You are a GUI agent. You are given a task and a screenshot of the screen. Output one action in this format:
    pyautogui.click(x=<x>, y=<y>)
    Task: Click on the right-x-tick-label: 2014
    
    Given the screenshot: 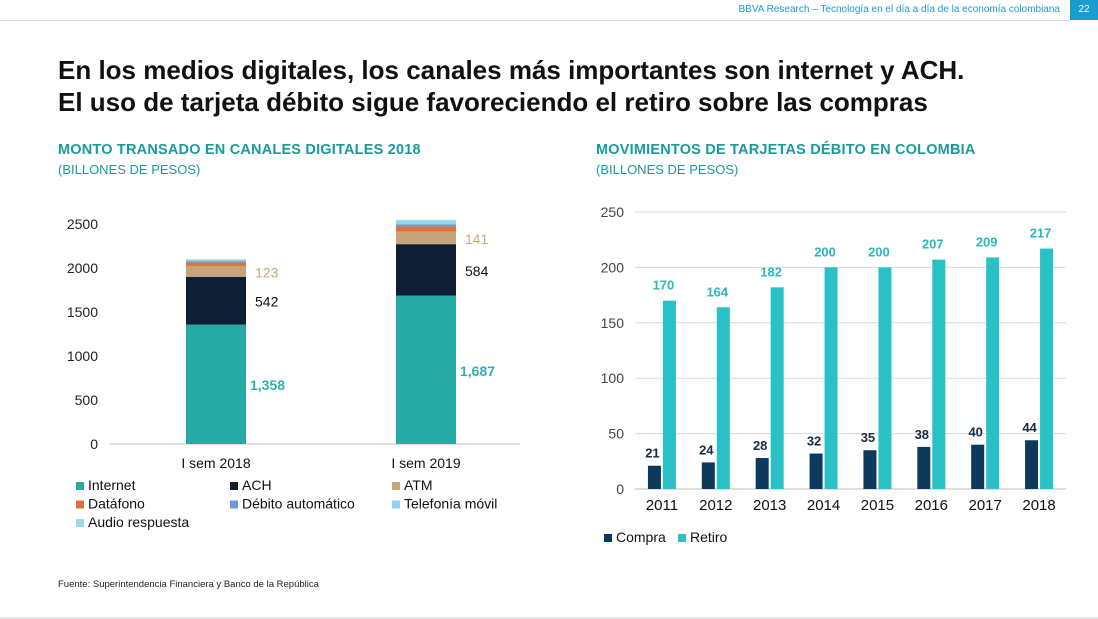 What is the action you would take?
    pyautogui.click(x=823, y=505)
    